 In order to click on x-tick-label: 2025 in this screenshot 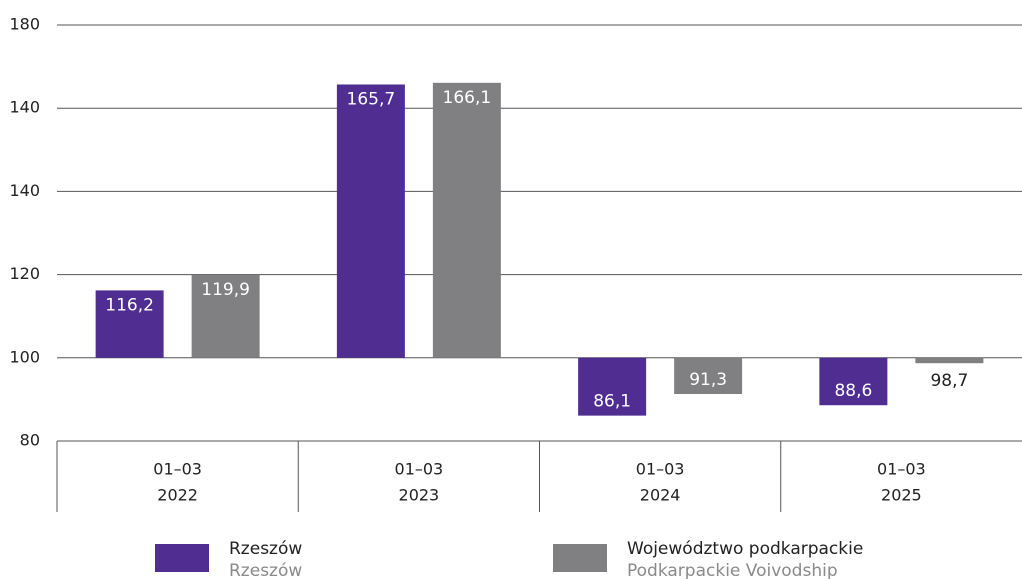, I will do `click(901, 495)`.